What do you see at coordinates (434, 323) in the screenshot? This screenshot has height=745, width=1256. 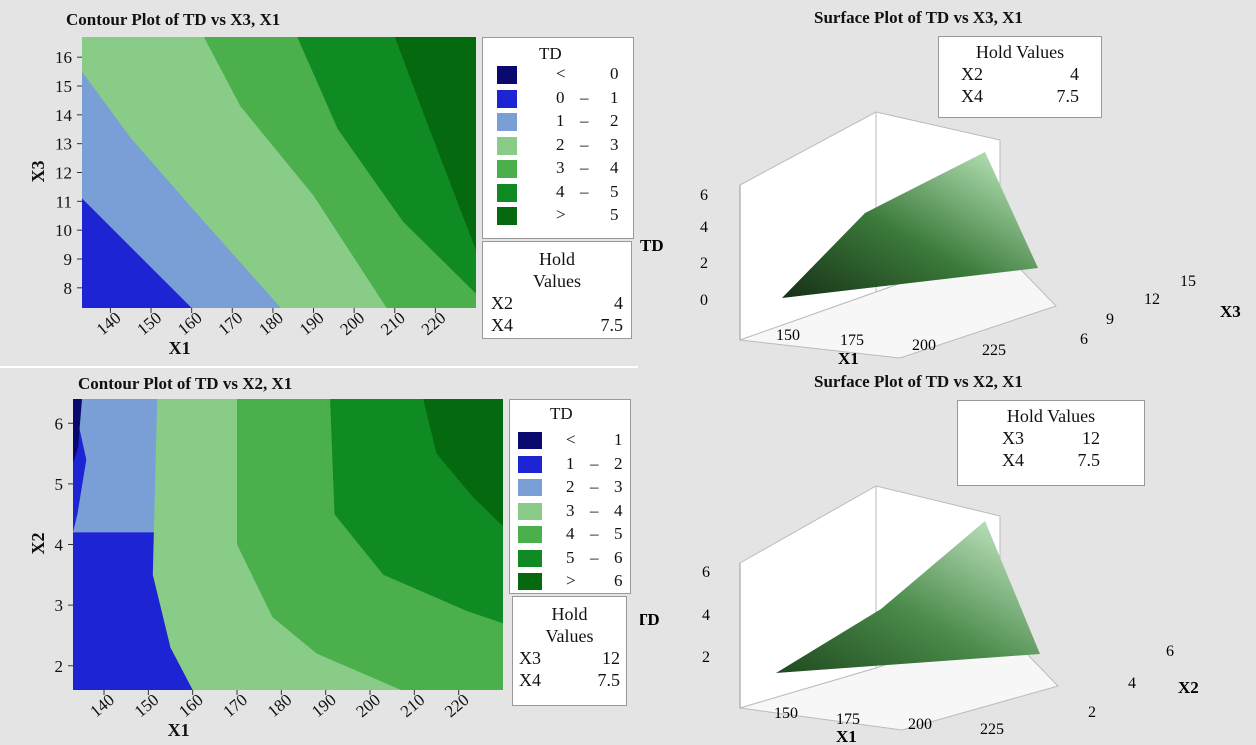 I see `x-tick-label: 220` at bounding box center [434, 323].